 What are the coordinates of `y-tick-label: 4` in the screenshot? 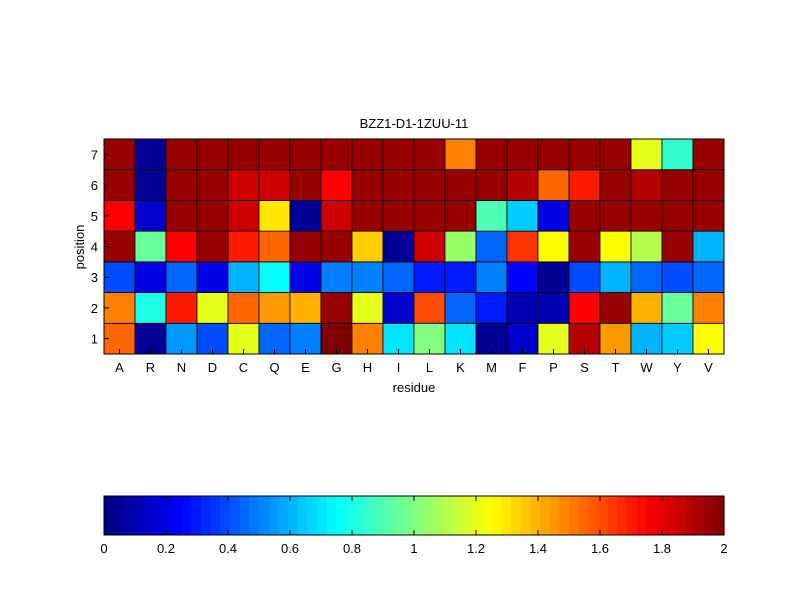 It's located at (94, 247).